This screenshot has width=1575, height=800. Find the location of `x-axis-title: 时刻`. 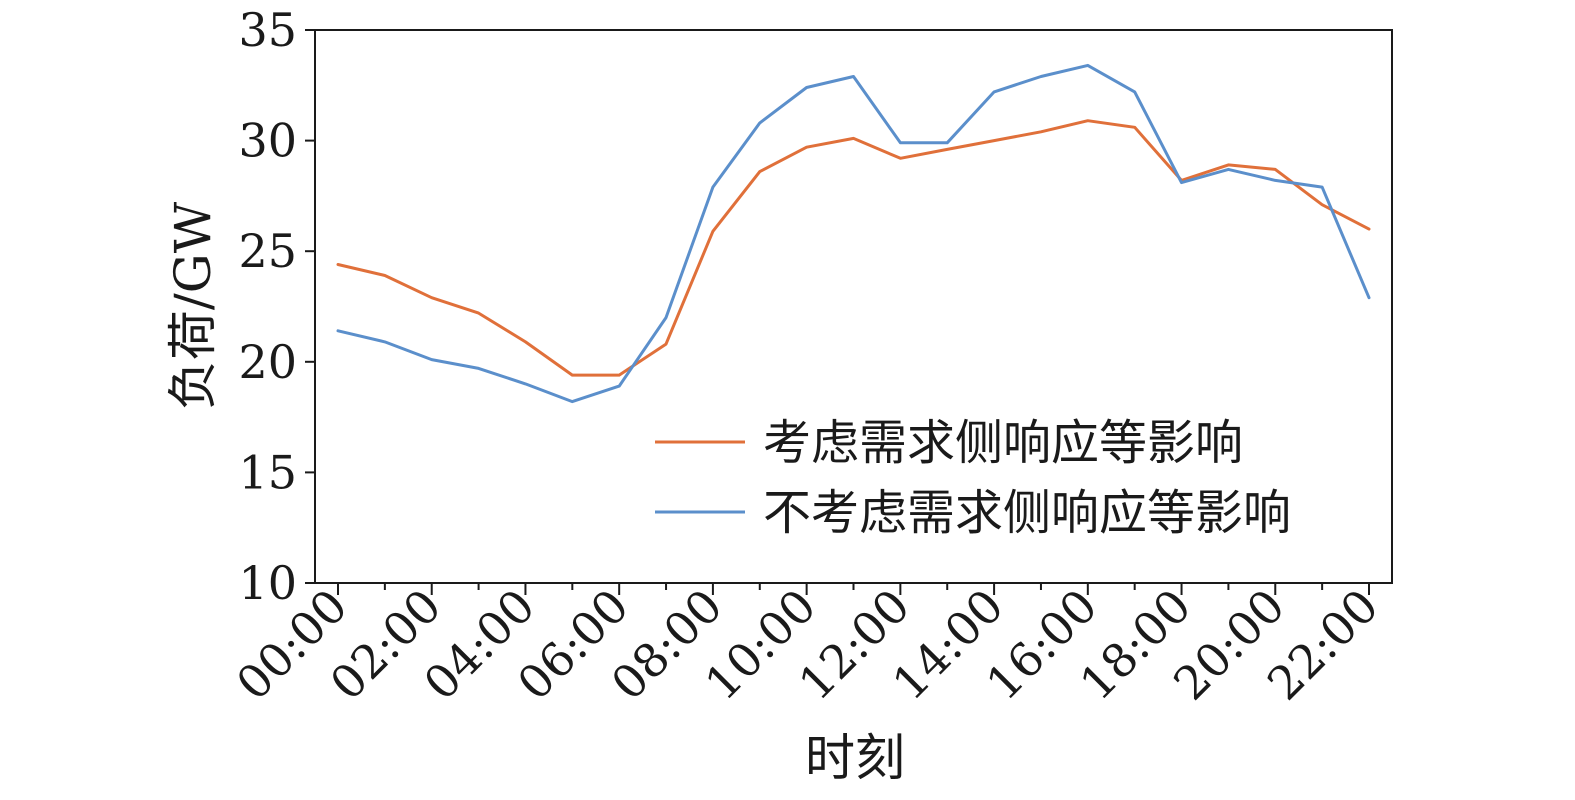

x-axis-title: 时刻 is located at coordinates (855, 758).